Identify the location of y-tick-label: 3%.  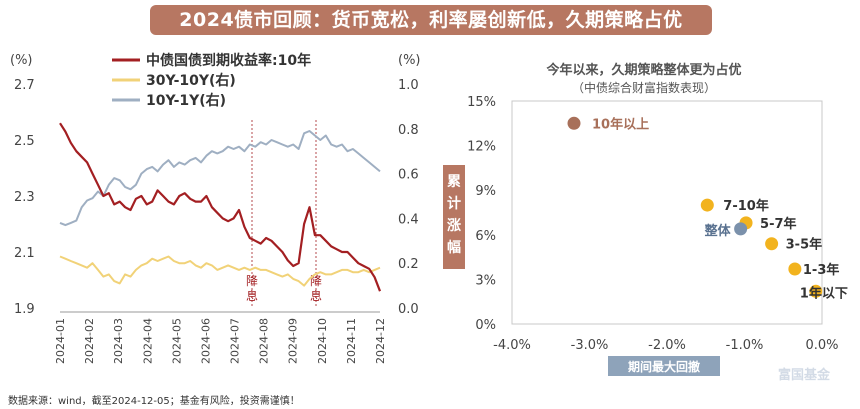
(485, 280).